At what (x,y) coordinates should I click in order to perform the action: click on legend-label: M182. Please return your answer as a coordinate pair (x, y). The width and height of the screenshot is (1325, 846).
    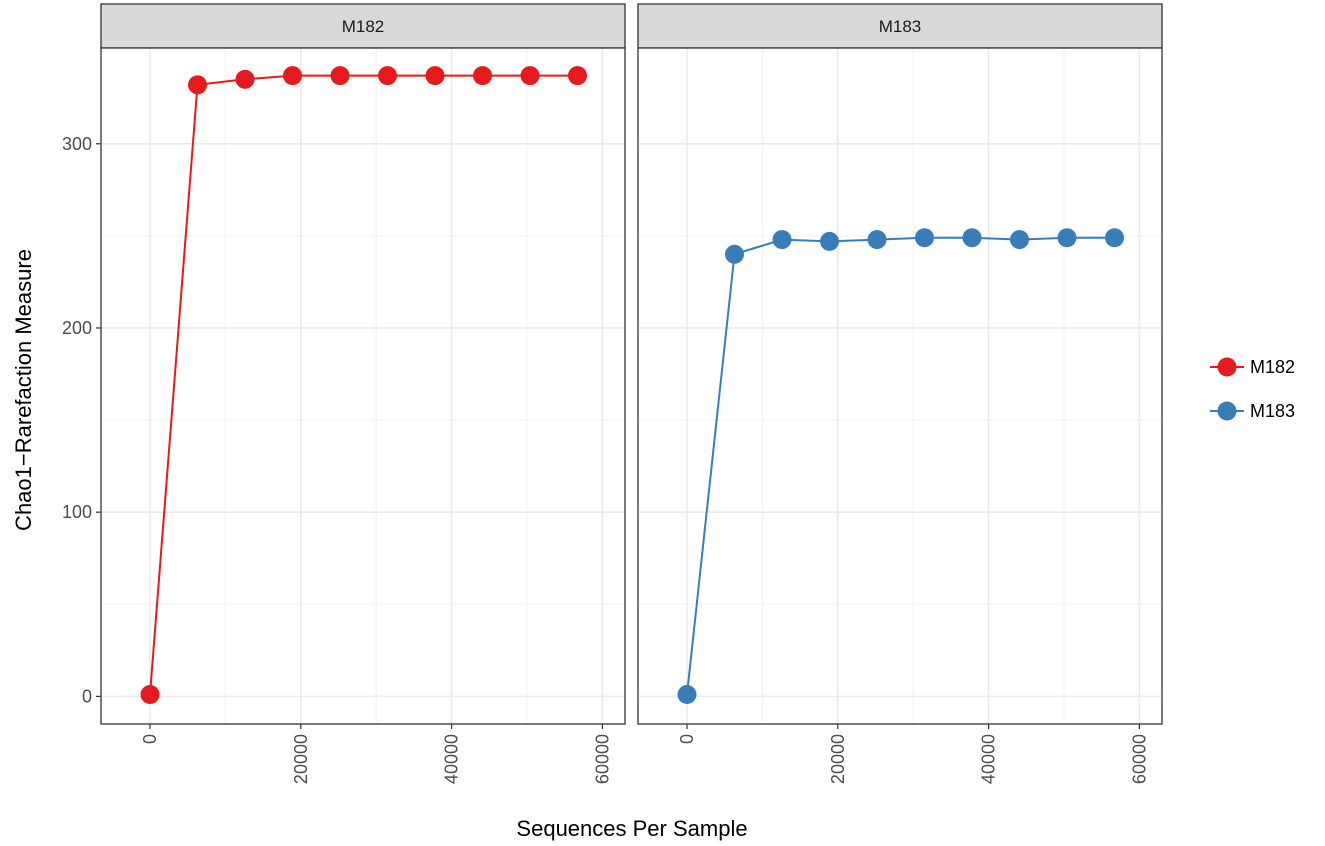
    Looking at the image, I should click on (1272, 367).